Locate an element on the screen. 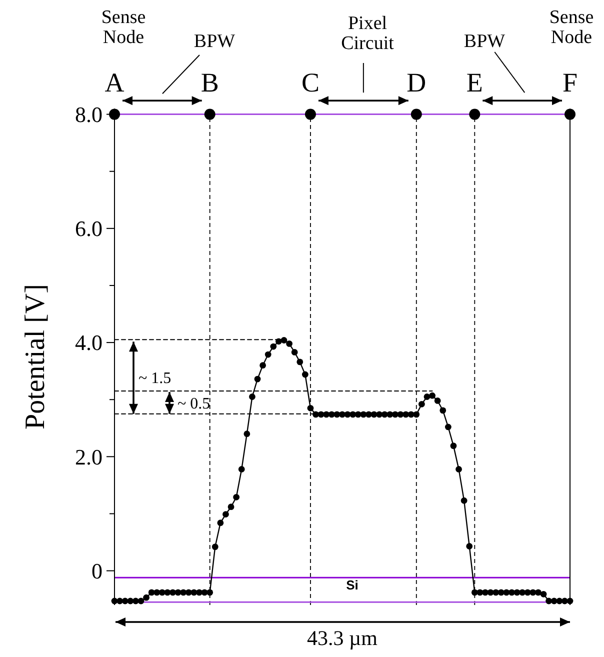 The width and height of the screenshot is (604, 657). annotation: ~ 0.5 is located at coordinates (194, 403).